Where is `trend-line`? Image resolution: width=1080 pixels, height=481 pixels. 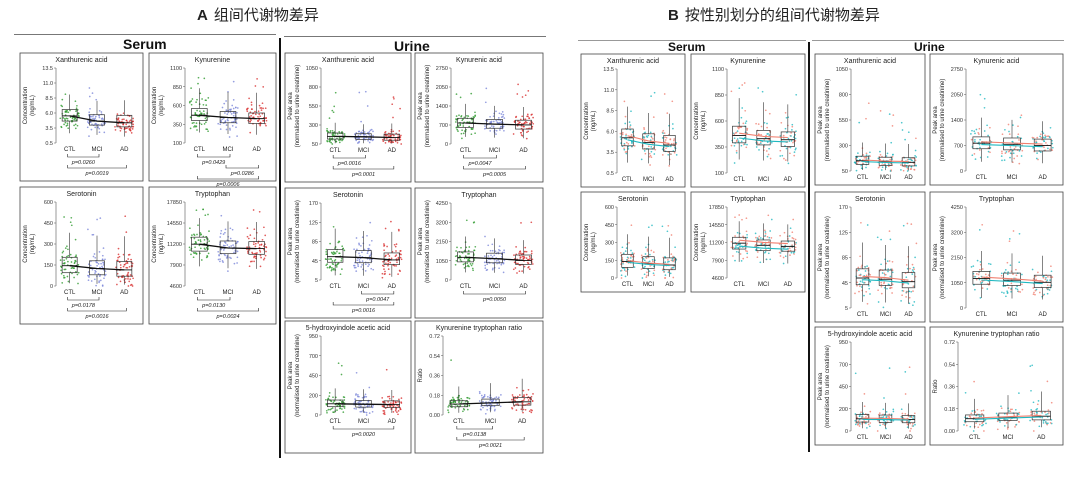
trend-line is located at coordinates (363, 258).